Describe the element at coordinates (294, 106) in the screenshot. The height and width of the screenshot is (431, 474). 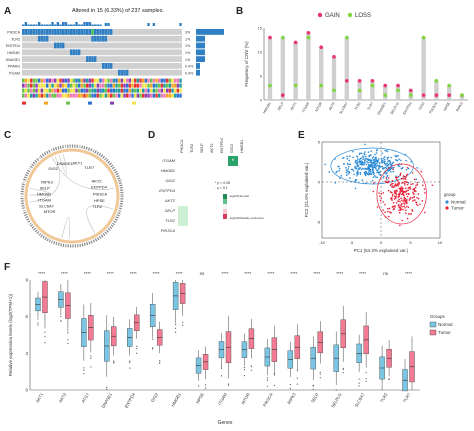
I see `x-tick-label: AKT1` at that location.